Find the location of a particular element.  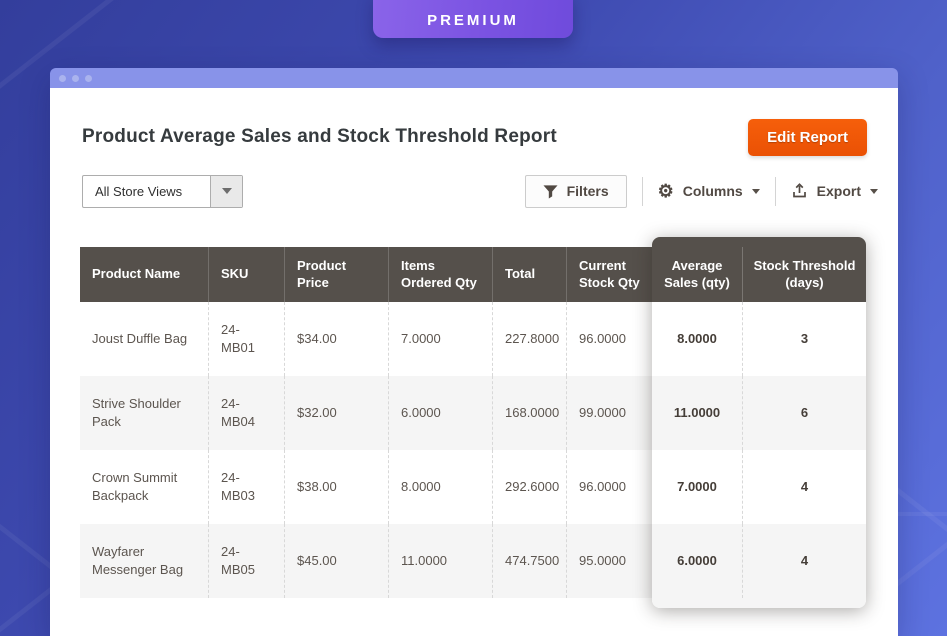

cell-sku: 24-MB05 is located at coordinates (246, 561).